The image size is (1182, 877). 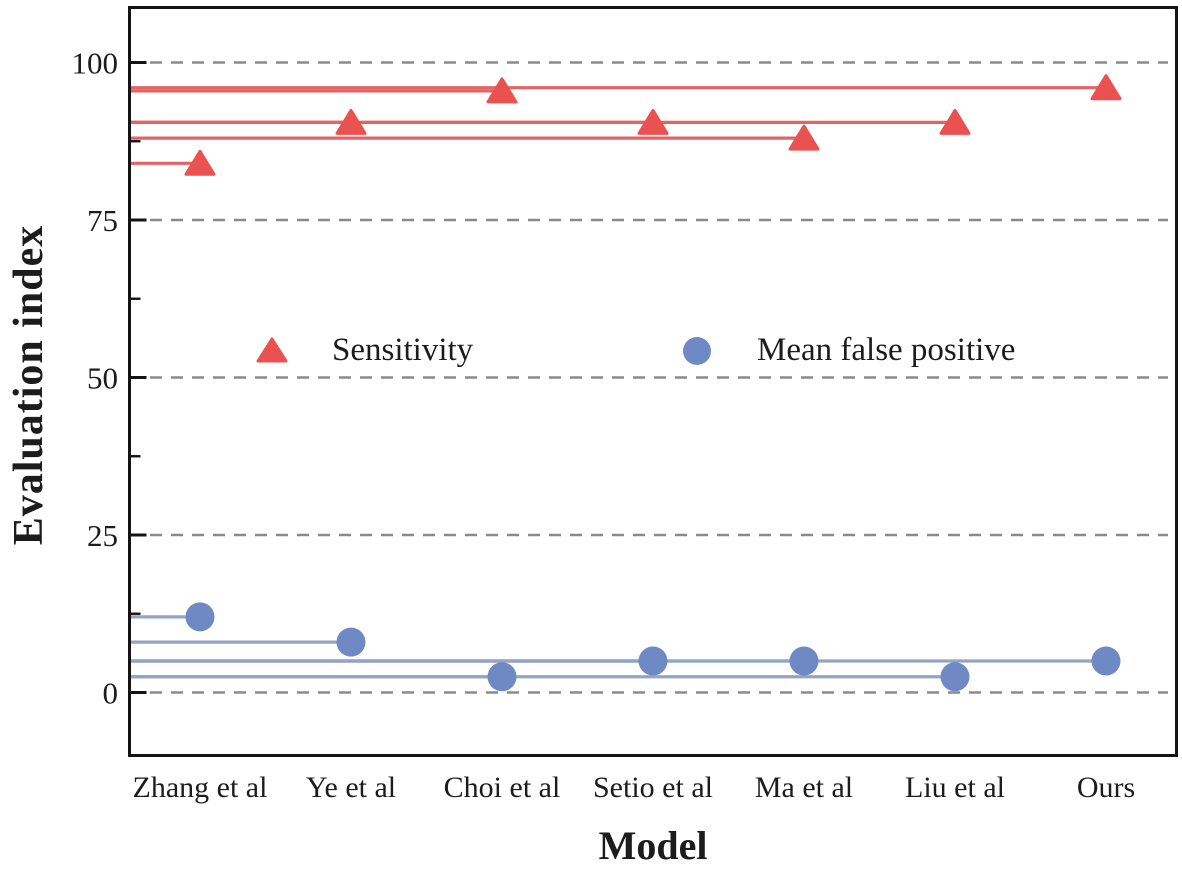 I want to click on legend-label-sensitivity: Sensitivity, so click(x=403, y=349).